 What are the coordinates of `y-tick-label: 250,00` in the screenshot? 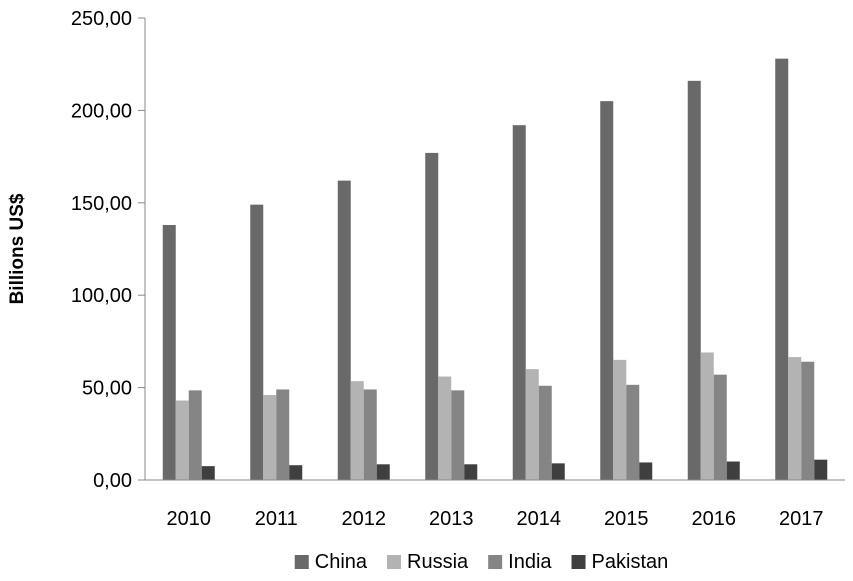 It's located at (101, 19).